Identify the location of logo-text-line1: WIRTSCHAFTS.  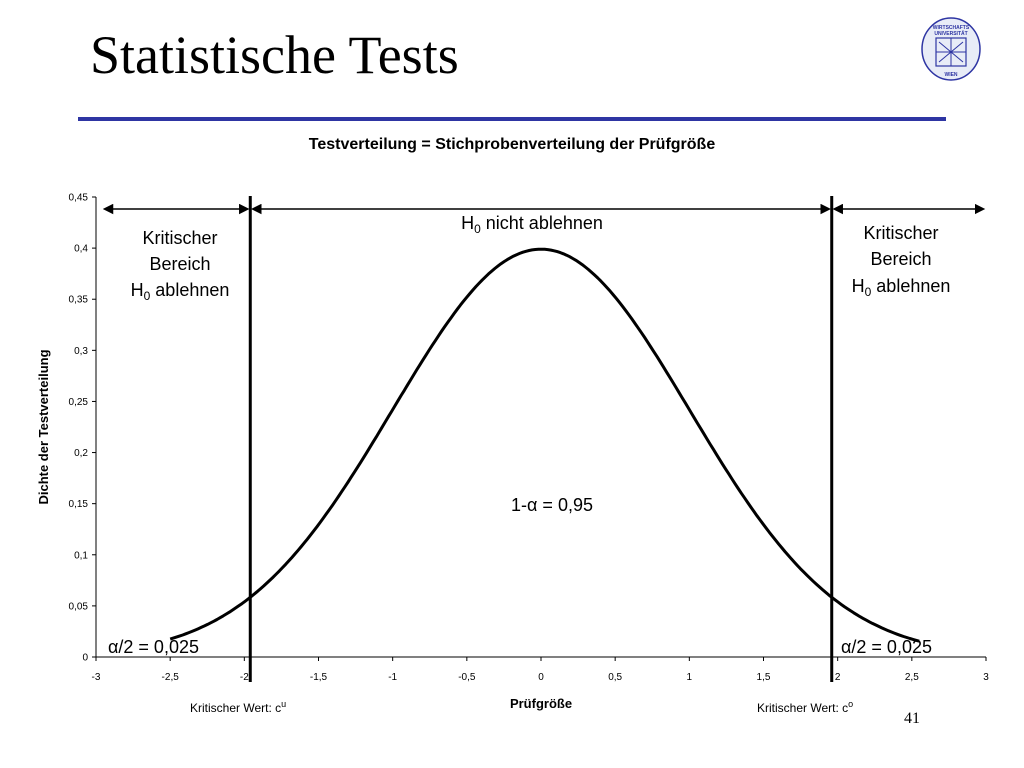
(951, 28).